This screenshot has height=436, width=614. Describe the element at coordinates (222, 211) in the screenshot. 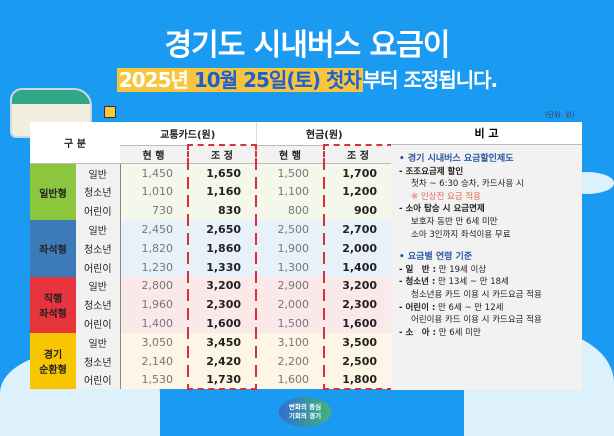

I see `card-adjusted: 830` at that location.